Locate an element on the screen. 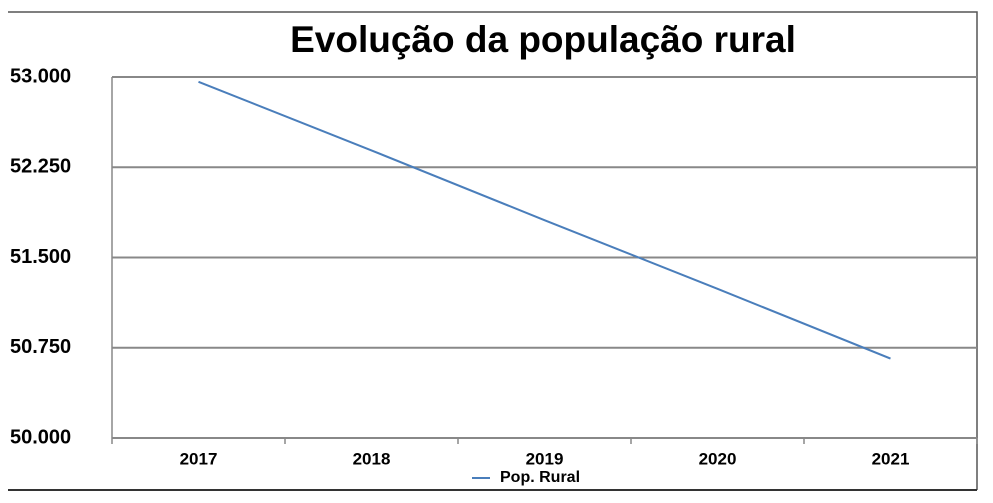 The width and height of the screenshot is (993, 503). y-tick-label: 50.000 is located at coordinates (40, 437).